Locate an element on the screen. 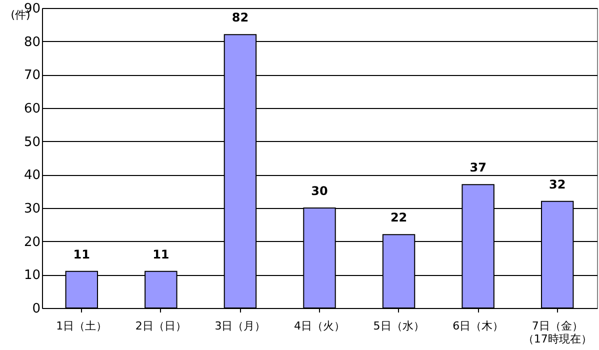 The width and height of the screenshot is (599, 350). y-tick-label: 80 is located at coordinates (32, 42).